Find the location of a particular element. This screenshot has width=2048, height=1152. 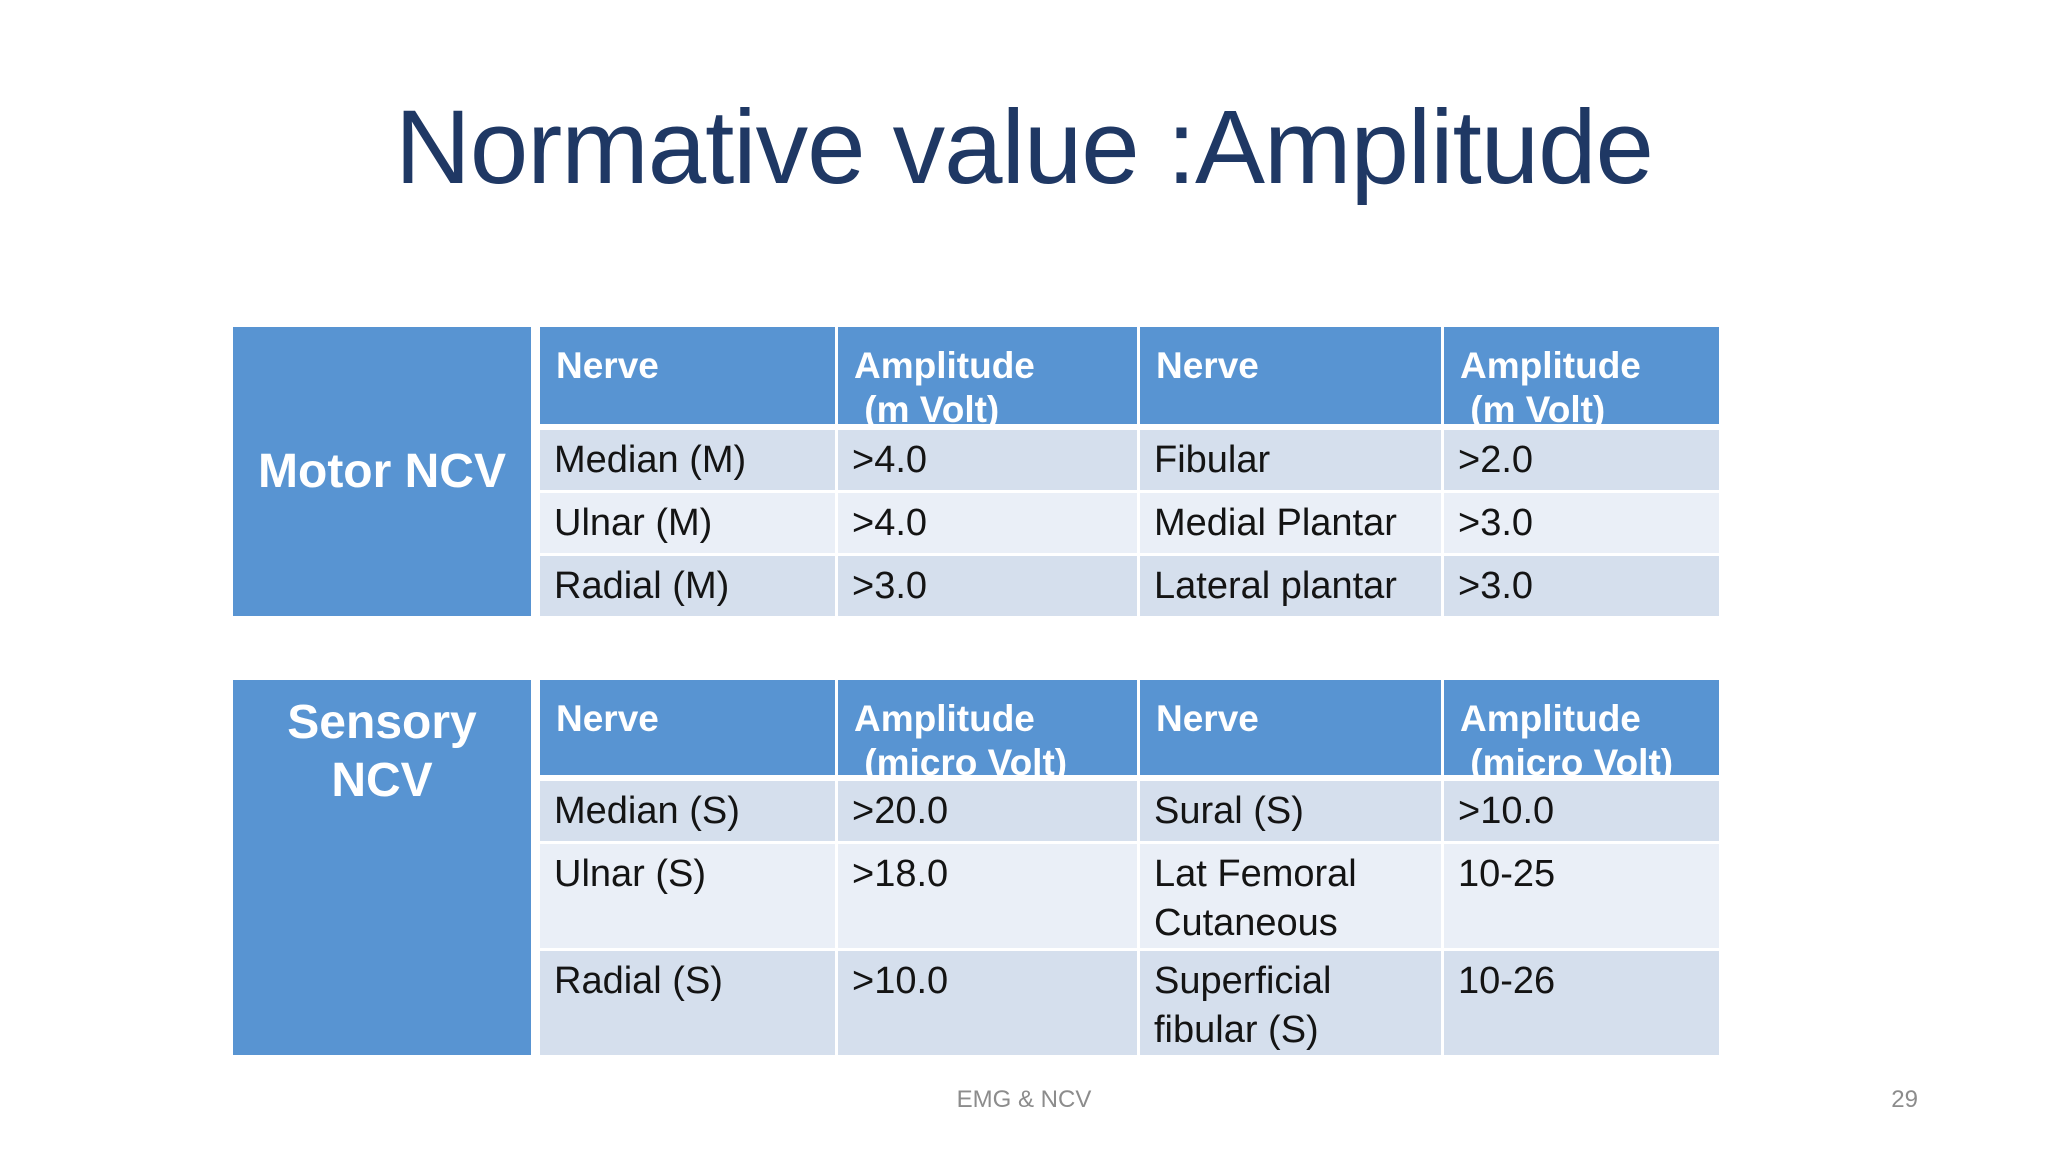

table-cell: Fibular is located at coordinates (1290, 460).